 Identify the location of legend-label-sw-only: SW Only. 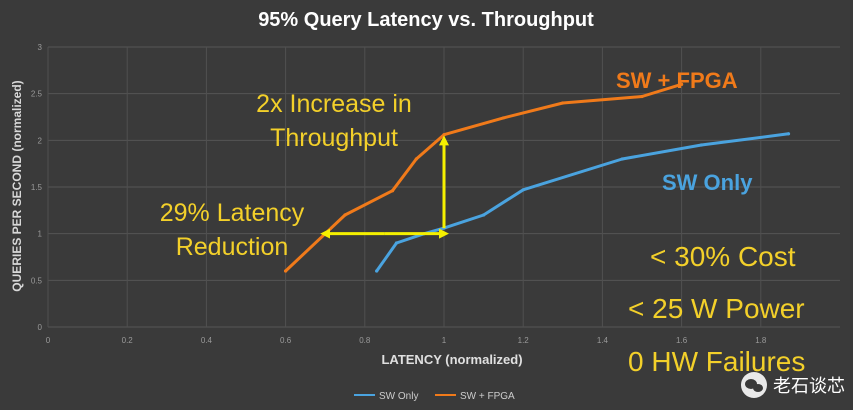
(398, 396).